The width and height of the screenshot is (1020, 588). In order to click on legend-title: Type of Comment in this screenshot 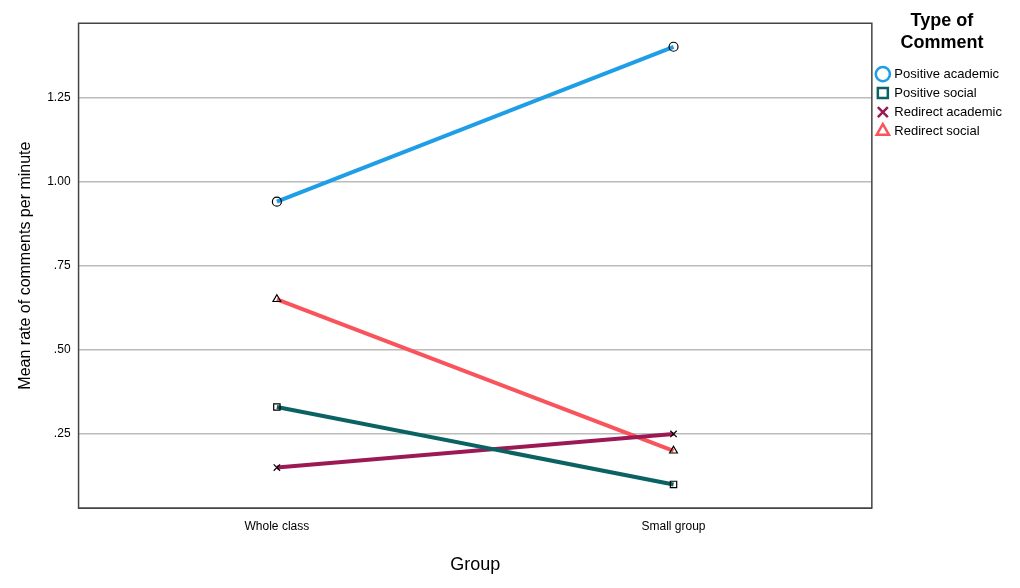, I will do `click(942, 30)`.